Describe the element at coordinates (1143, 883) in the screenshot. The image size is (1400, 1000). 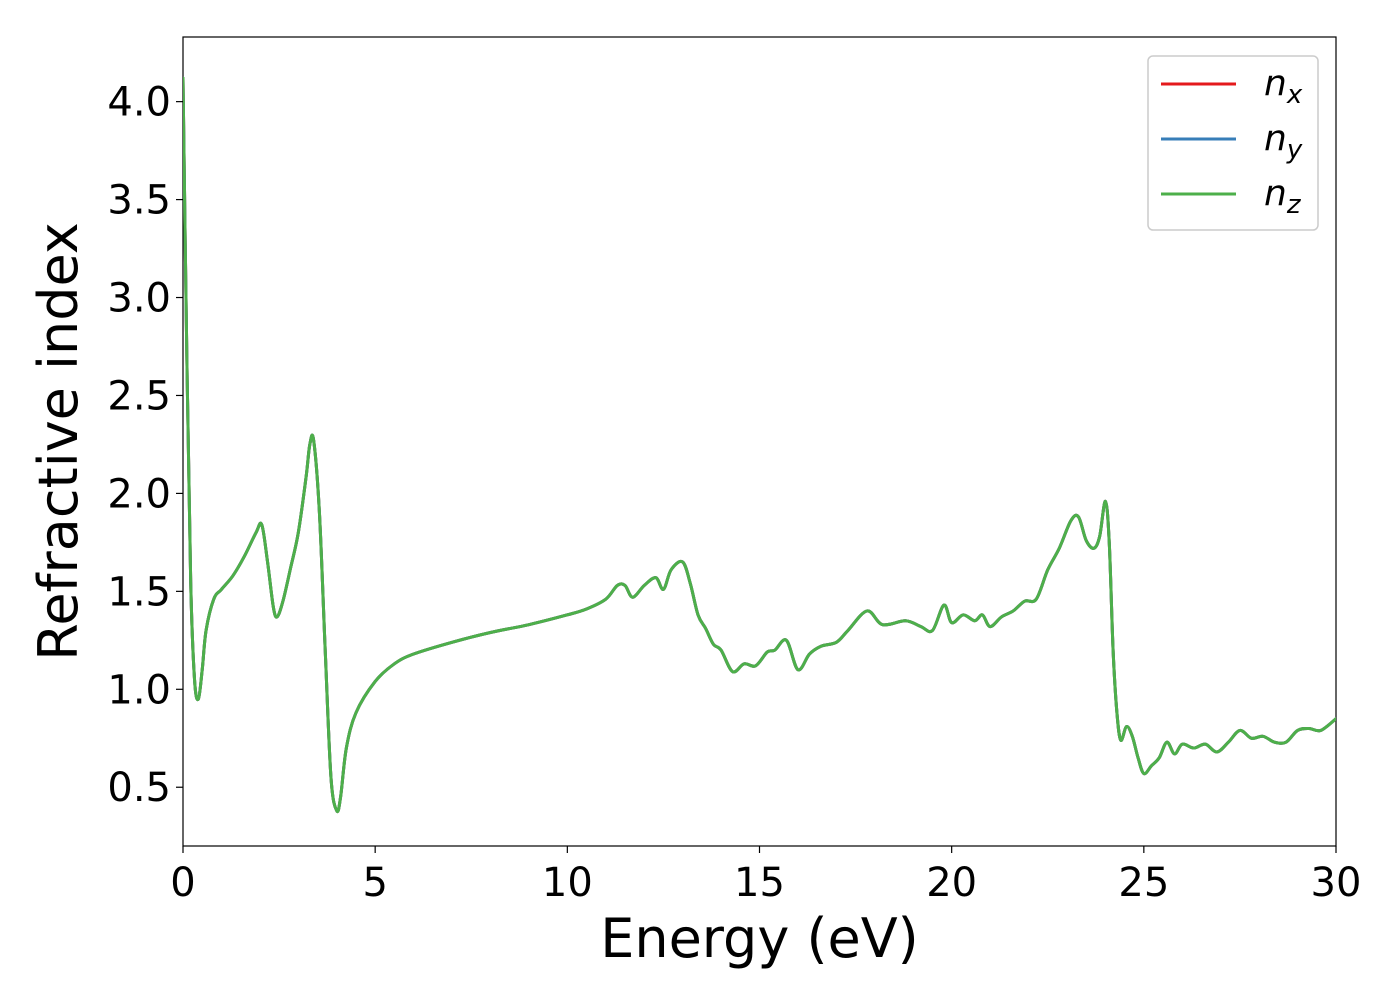
I see `x-tick-label: 25` at that location.